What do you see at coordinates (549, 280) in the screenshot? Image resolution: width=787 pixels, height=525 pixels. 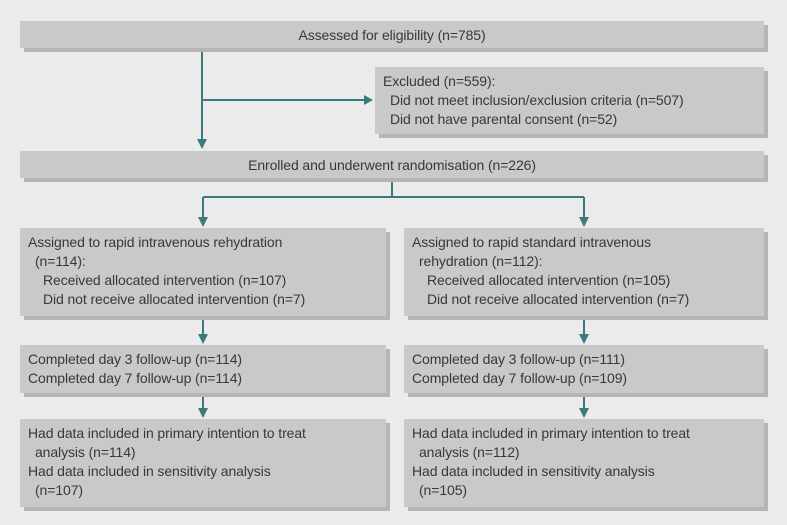 I see `box-assigned-standard-line: Received allocated intervention (n=105)` at bounding box center [549, 280].